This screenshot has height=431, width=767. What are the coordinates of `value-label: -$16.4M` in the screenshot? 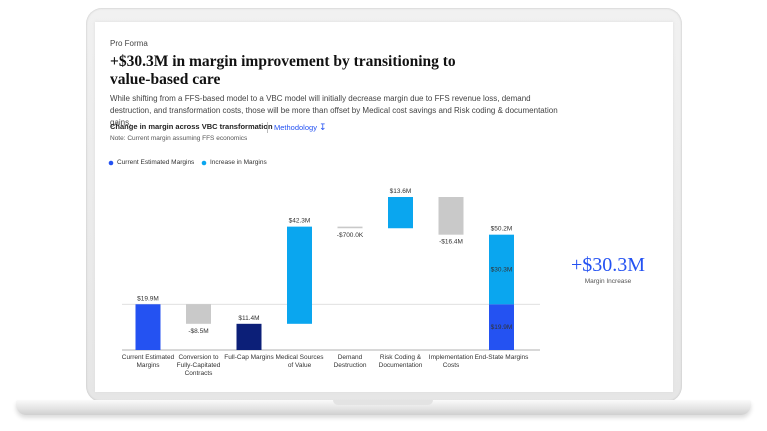 It's located at (451, 242).